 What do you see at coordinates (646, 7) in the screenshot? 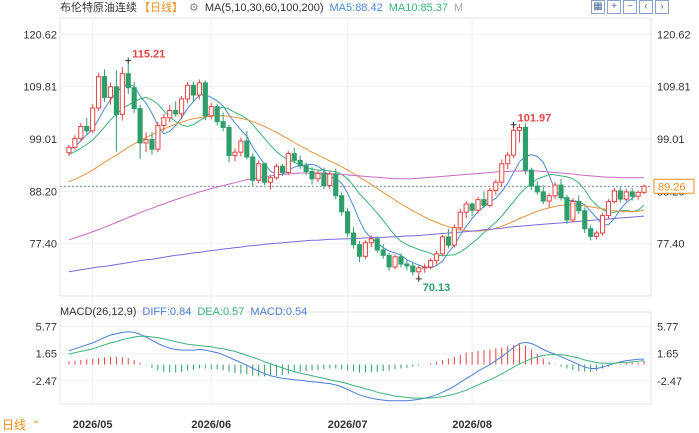
I see `back-icon: ‹` at bounding box center [646, 7].